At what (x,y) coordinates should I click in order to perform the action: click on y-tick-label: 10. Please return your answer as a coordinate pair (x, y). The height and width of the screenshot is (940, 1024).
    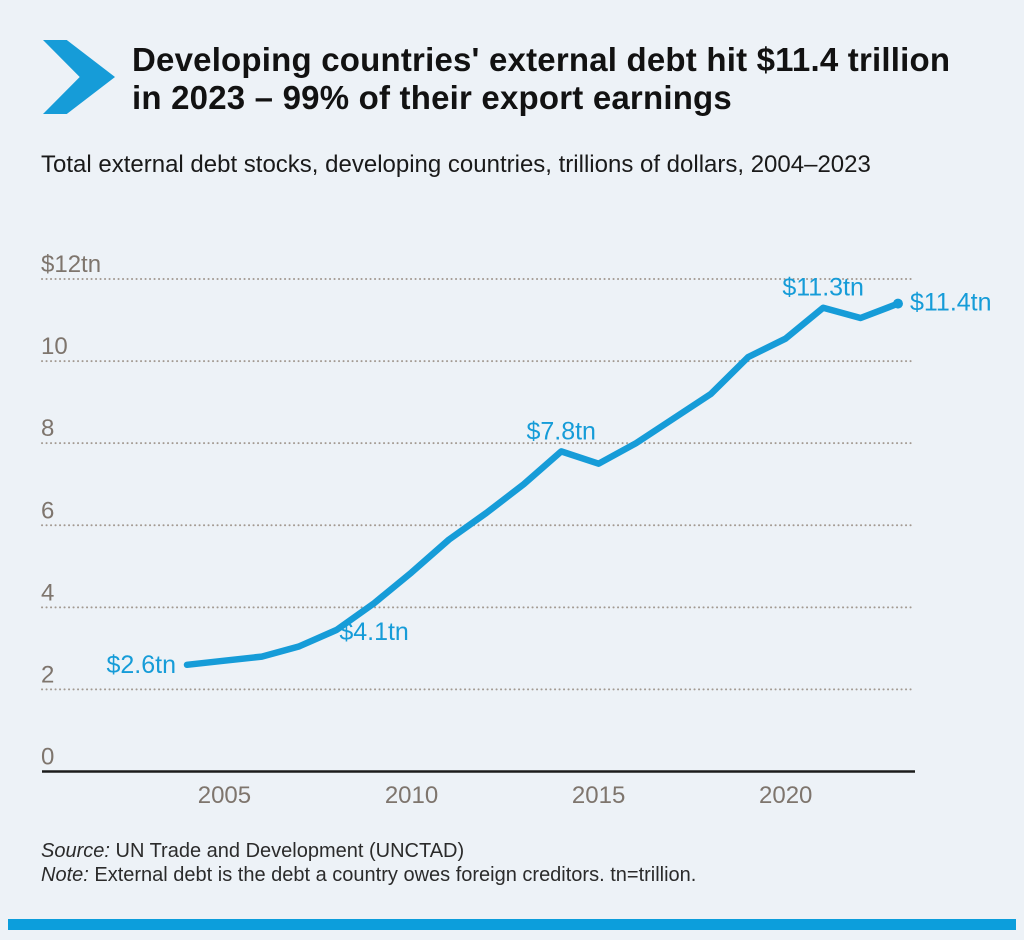
    Looking at the image, I should click on (54, 346).